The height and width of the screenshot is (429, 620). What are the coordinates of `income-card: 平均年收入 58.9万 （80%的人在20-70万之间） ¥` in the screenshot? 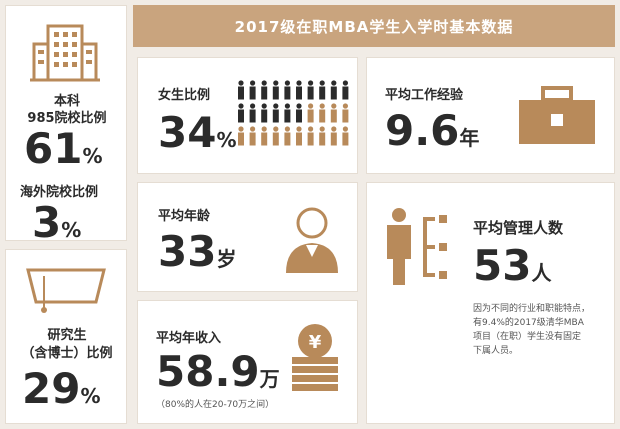 It's located at (247, 362).